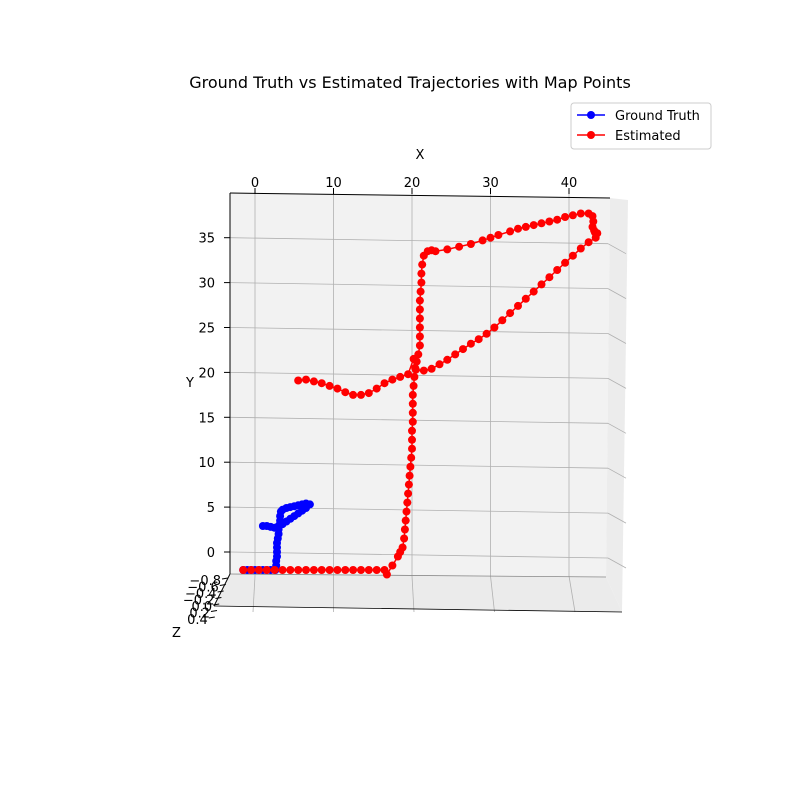 This screenshot has width=800, height=800. Describe the element at coordinates (617, 405) in the screenshot. I see `side-pane` at that location.